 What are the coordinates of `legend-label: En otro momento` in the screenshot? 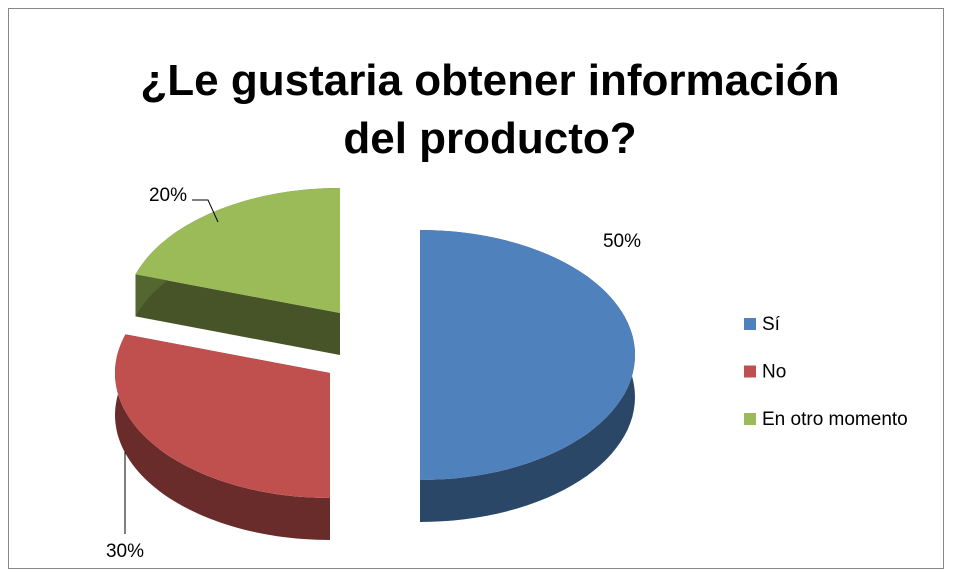 It's located at (835, 419).